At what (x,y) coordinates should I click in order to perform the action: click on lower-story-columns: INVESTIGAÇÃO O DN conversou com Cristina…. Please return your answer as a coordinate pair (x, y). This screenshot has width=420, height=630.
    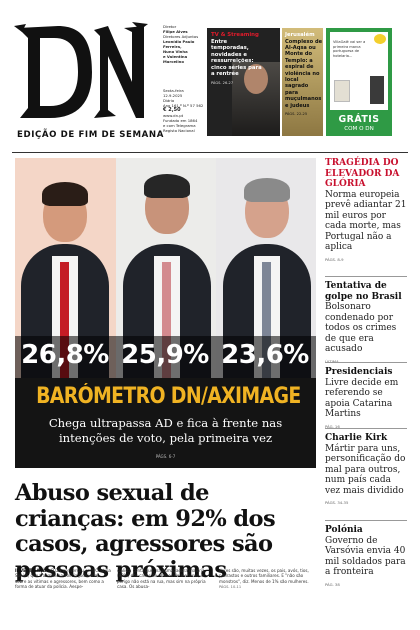
    Looking at the image, I should click on (165, 583).